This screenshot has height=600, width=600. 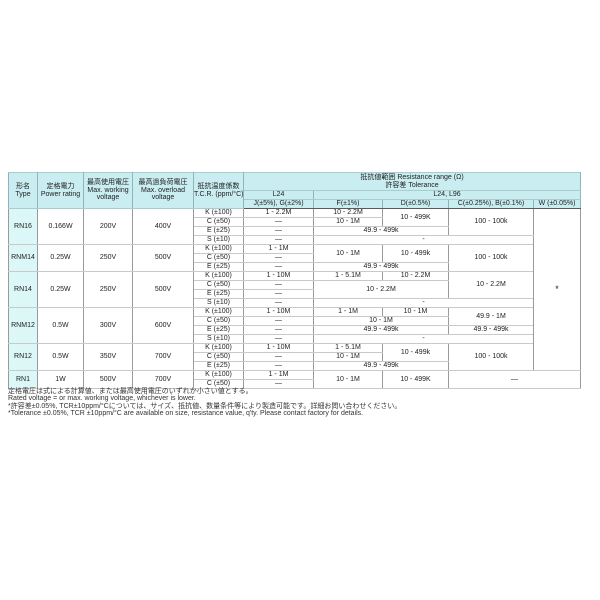 I want to click on header-working-en1: Max. working, so click(x=108, y=190).